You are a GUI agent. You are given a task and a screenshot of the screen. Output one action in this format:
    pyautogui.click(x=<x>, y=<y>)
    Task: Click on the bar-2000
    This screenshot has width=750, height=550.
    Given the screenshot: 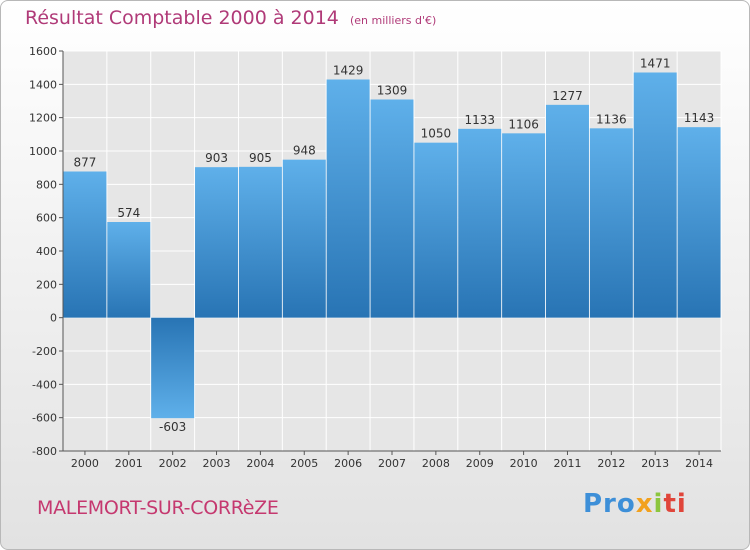 What is the action you would take?
    pyautogui.click(x=85, y=244)
    